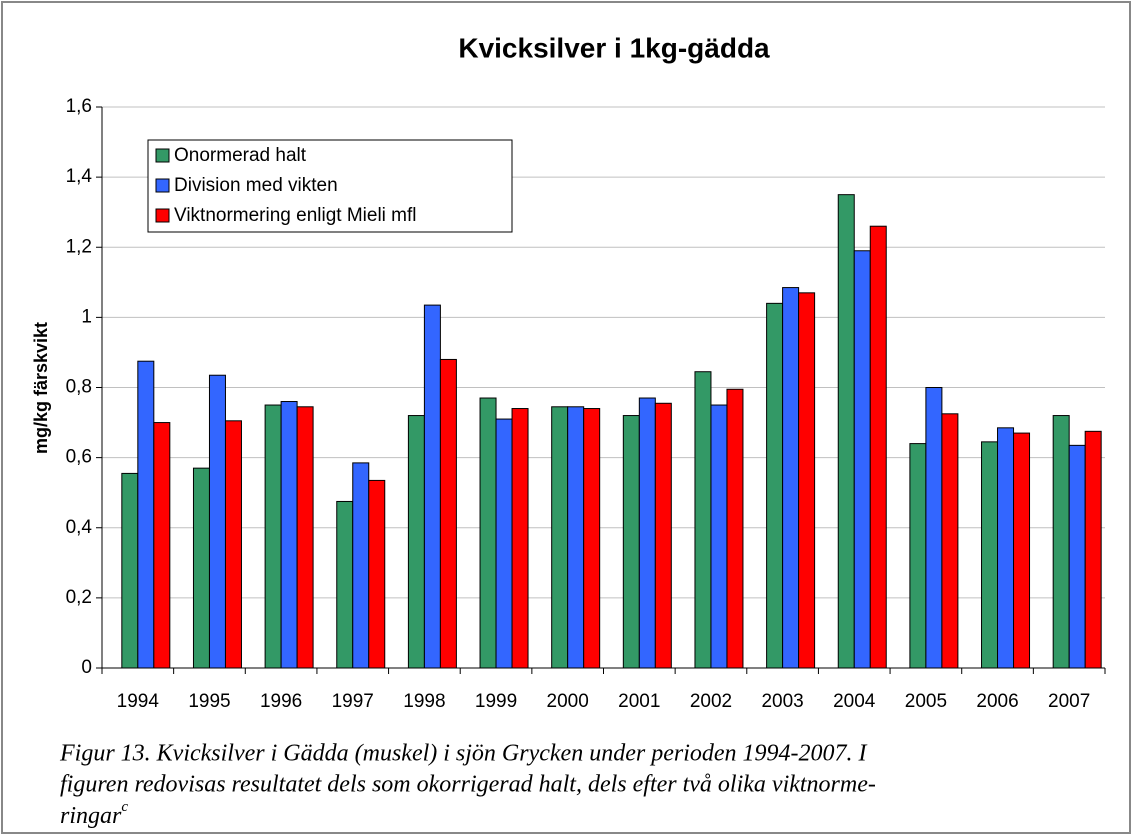  Describe the element at coordinates (424, 701) in the screenshot. I see `x-tick-label: 1998` at that location.